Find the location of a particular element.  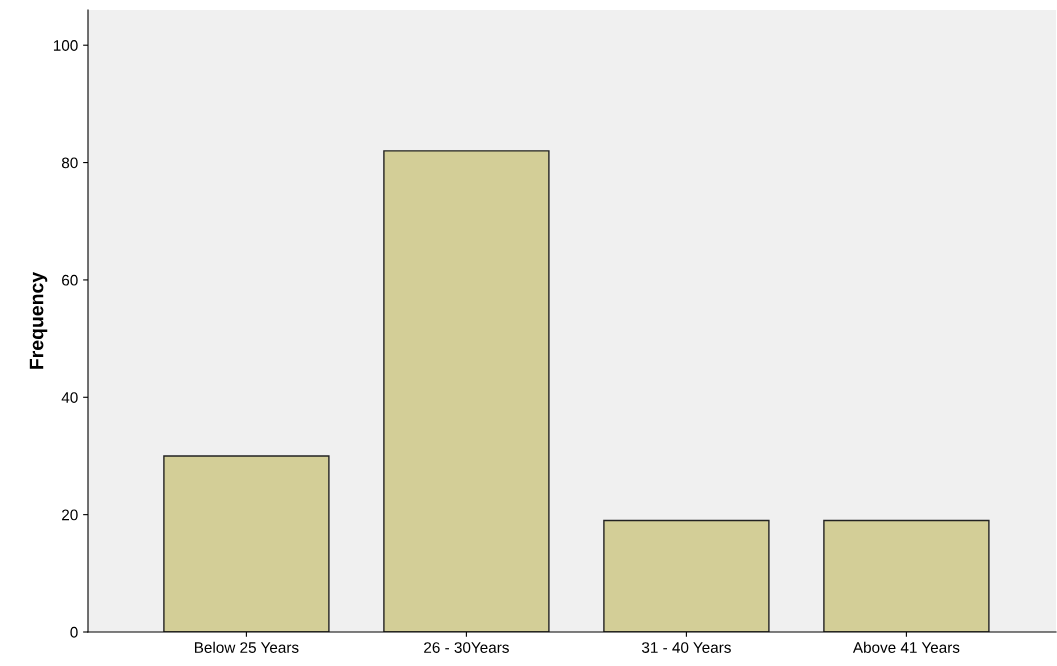

x-tick-label: Below 25 Years is located at coordinates (246, 647).